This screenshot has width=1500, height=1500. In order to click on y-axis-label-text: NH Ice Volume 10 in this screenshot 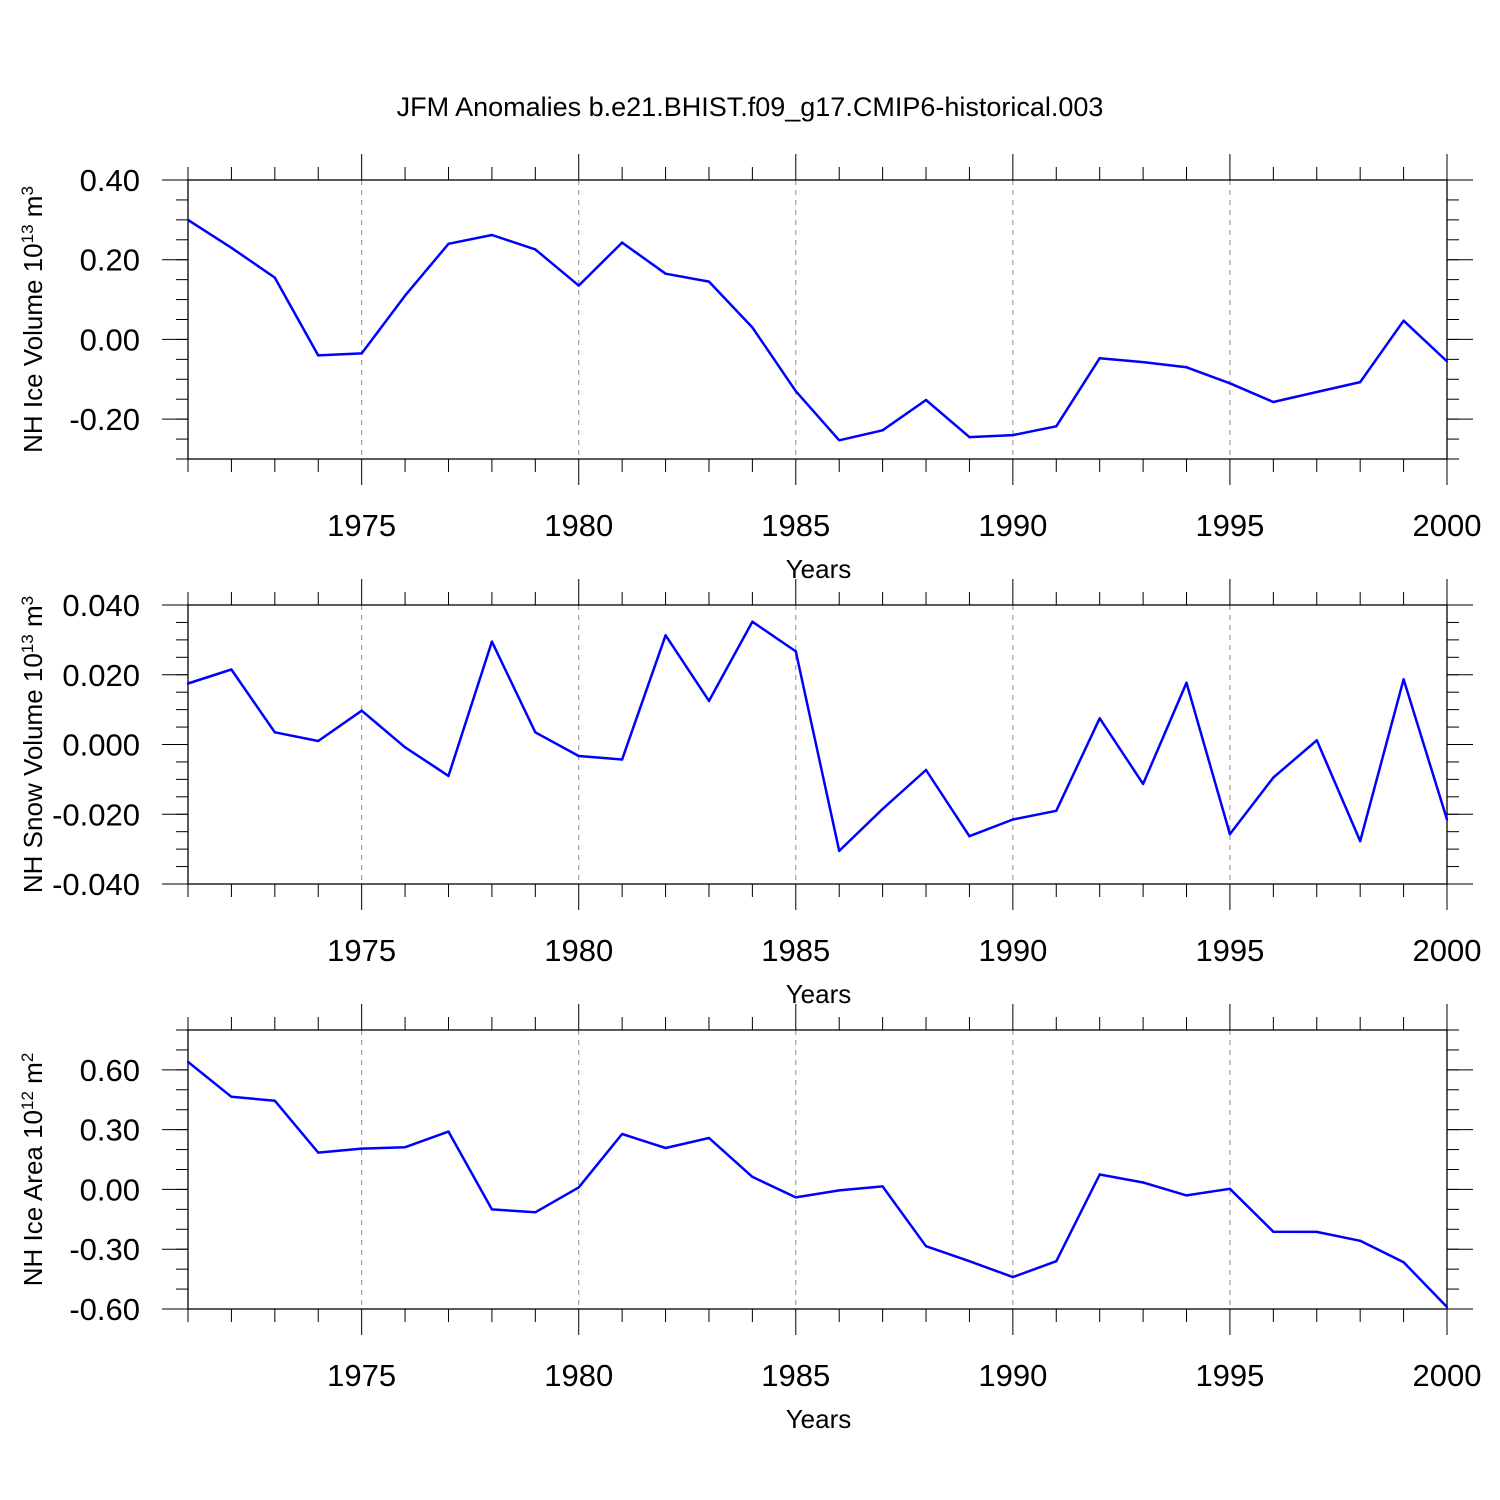, I will do `click(33, 348)`.